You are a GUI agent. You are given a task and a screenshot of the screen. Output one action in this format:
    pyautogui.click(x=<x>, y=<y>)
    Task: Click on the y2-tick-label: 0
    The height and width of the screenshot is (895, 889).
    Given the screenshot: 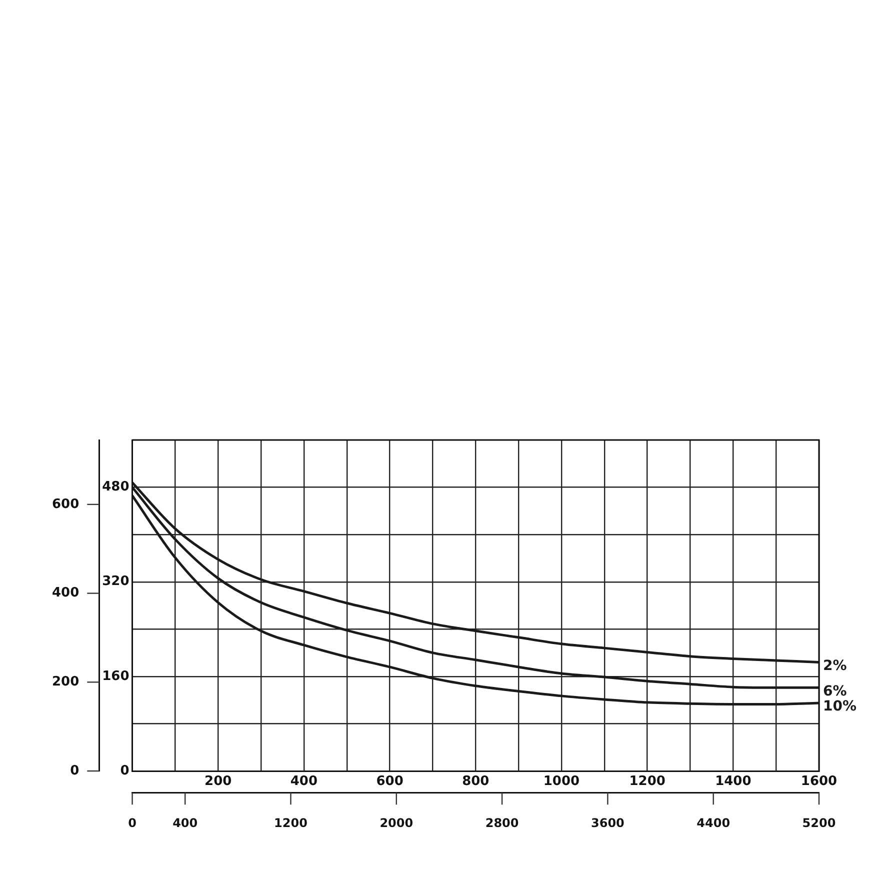 What is the action you would take?
    pyautogui.click(x=75, y=770)
    